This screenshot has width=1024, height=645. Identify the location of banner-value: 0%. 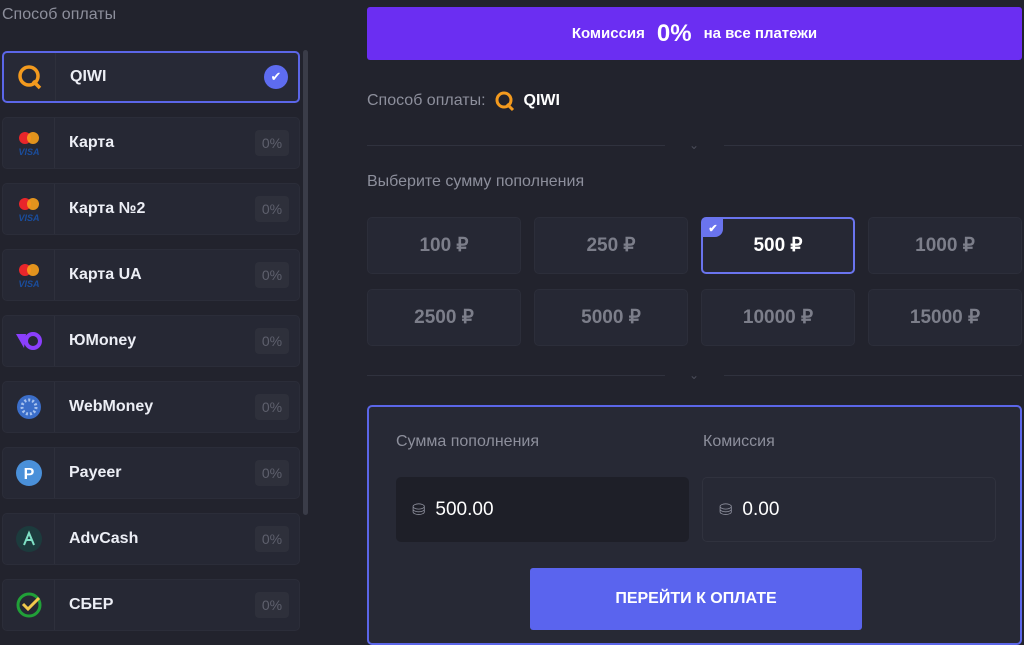
(674, 33).